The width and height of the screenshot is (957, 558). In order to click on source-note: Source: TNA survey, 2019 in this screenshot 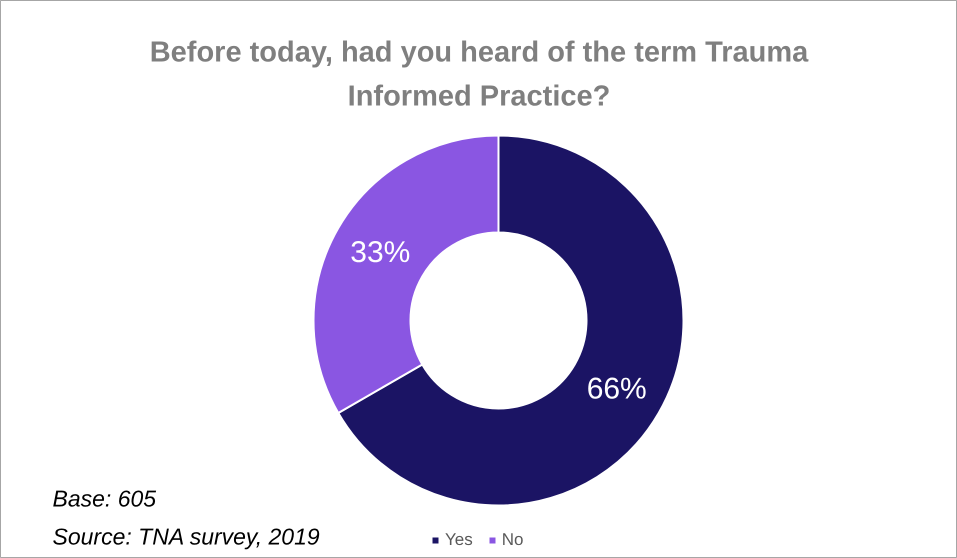, I will do `click(186, 537)`.